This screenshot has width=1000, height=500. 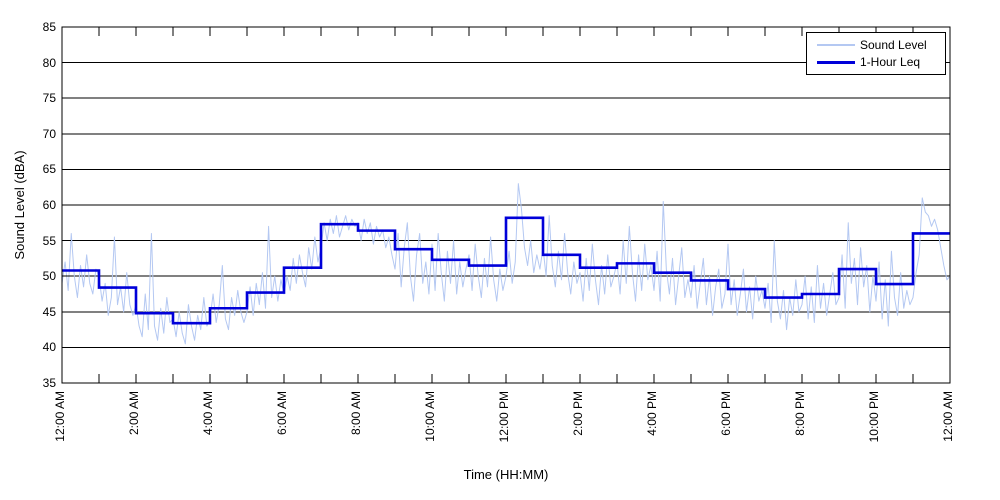 What do you see at coordinates (504, 417) in the screenshot?
I see `x-tick-label: 12:00 PM` at bounding box center [504, 417].